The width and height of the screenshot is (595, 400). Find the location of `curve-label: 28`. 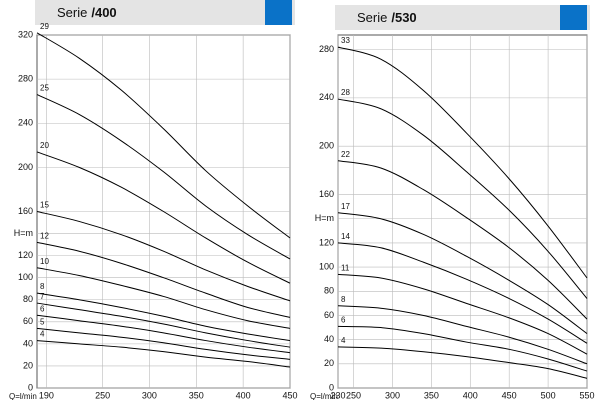

curve-label: 28 is located at coordinates (345, 92).